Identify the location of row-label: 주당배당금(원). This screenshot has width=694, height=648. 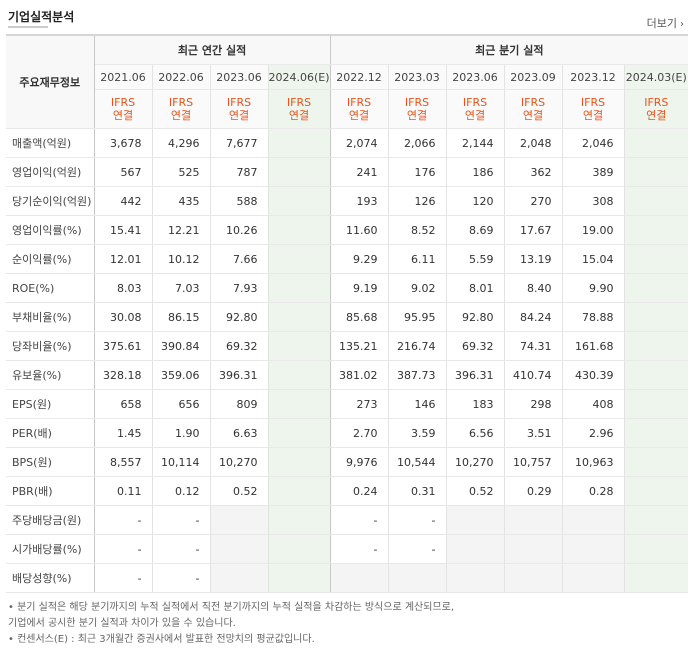
(50, 520).